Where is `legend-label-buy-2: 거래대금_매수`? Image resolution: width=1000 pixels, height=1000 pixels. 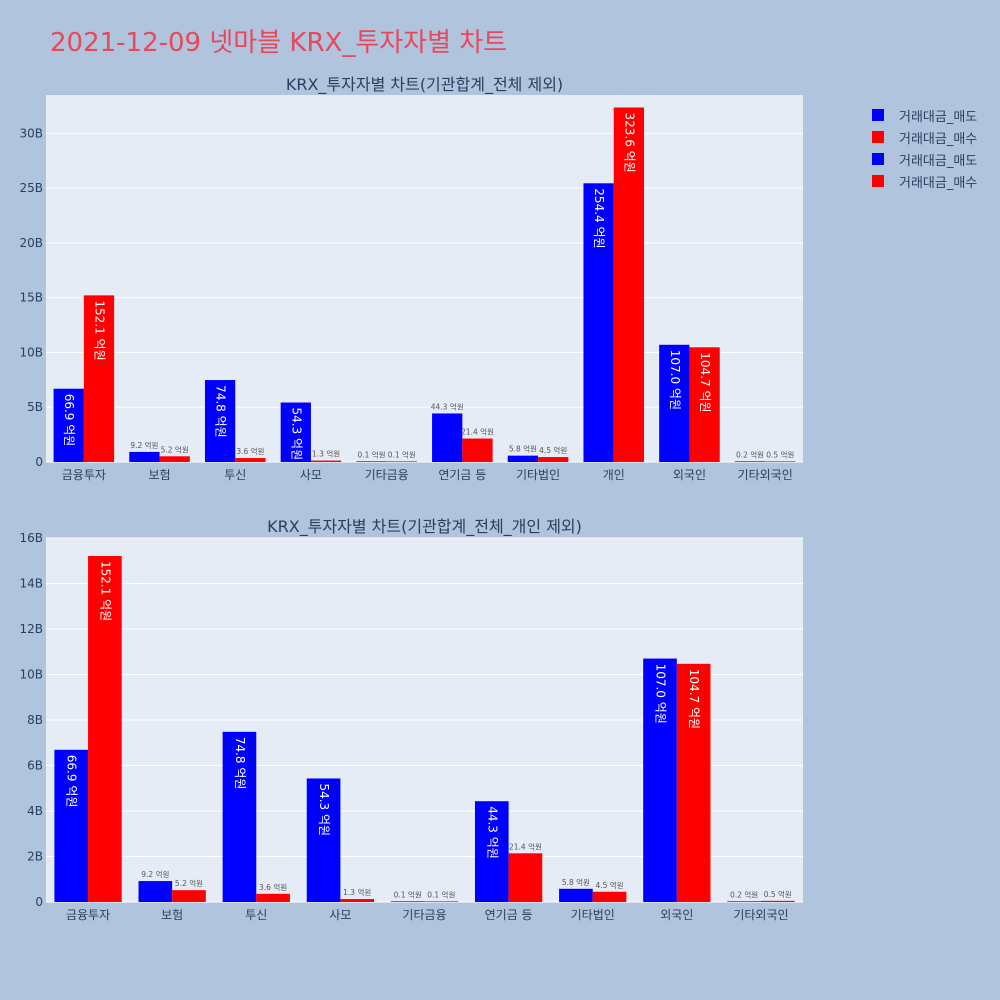 legend-label-buy-2: 거래대금_매수 is located at coordinates (938, 183).